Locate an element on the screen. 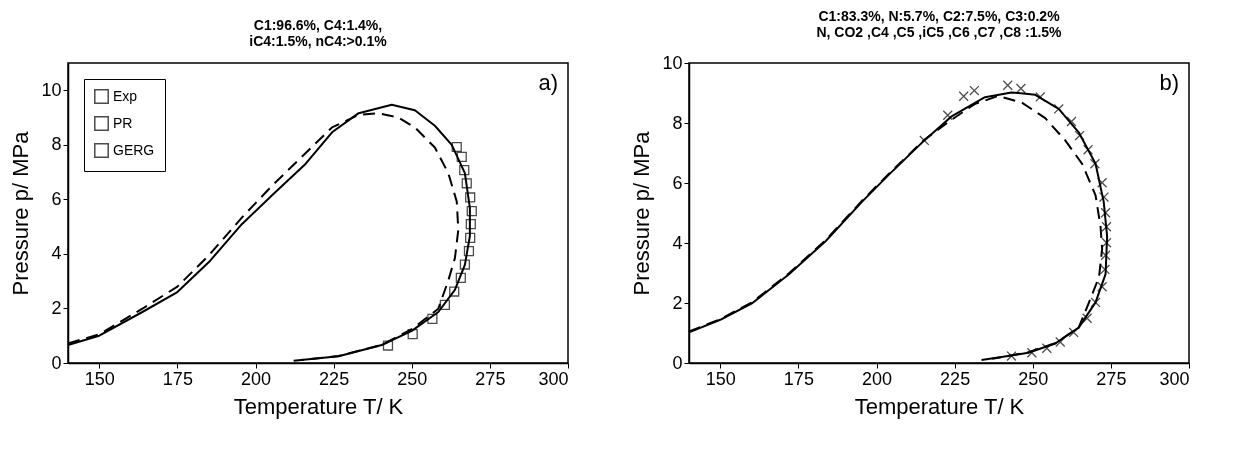  annotation: a) is located at coordinates (548, 82).